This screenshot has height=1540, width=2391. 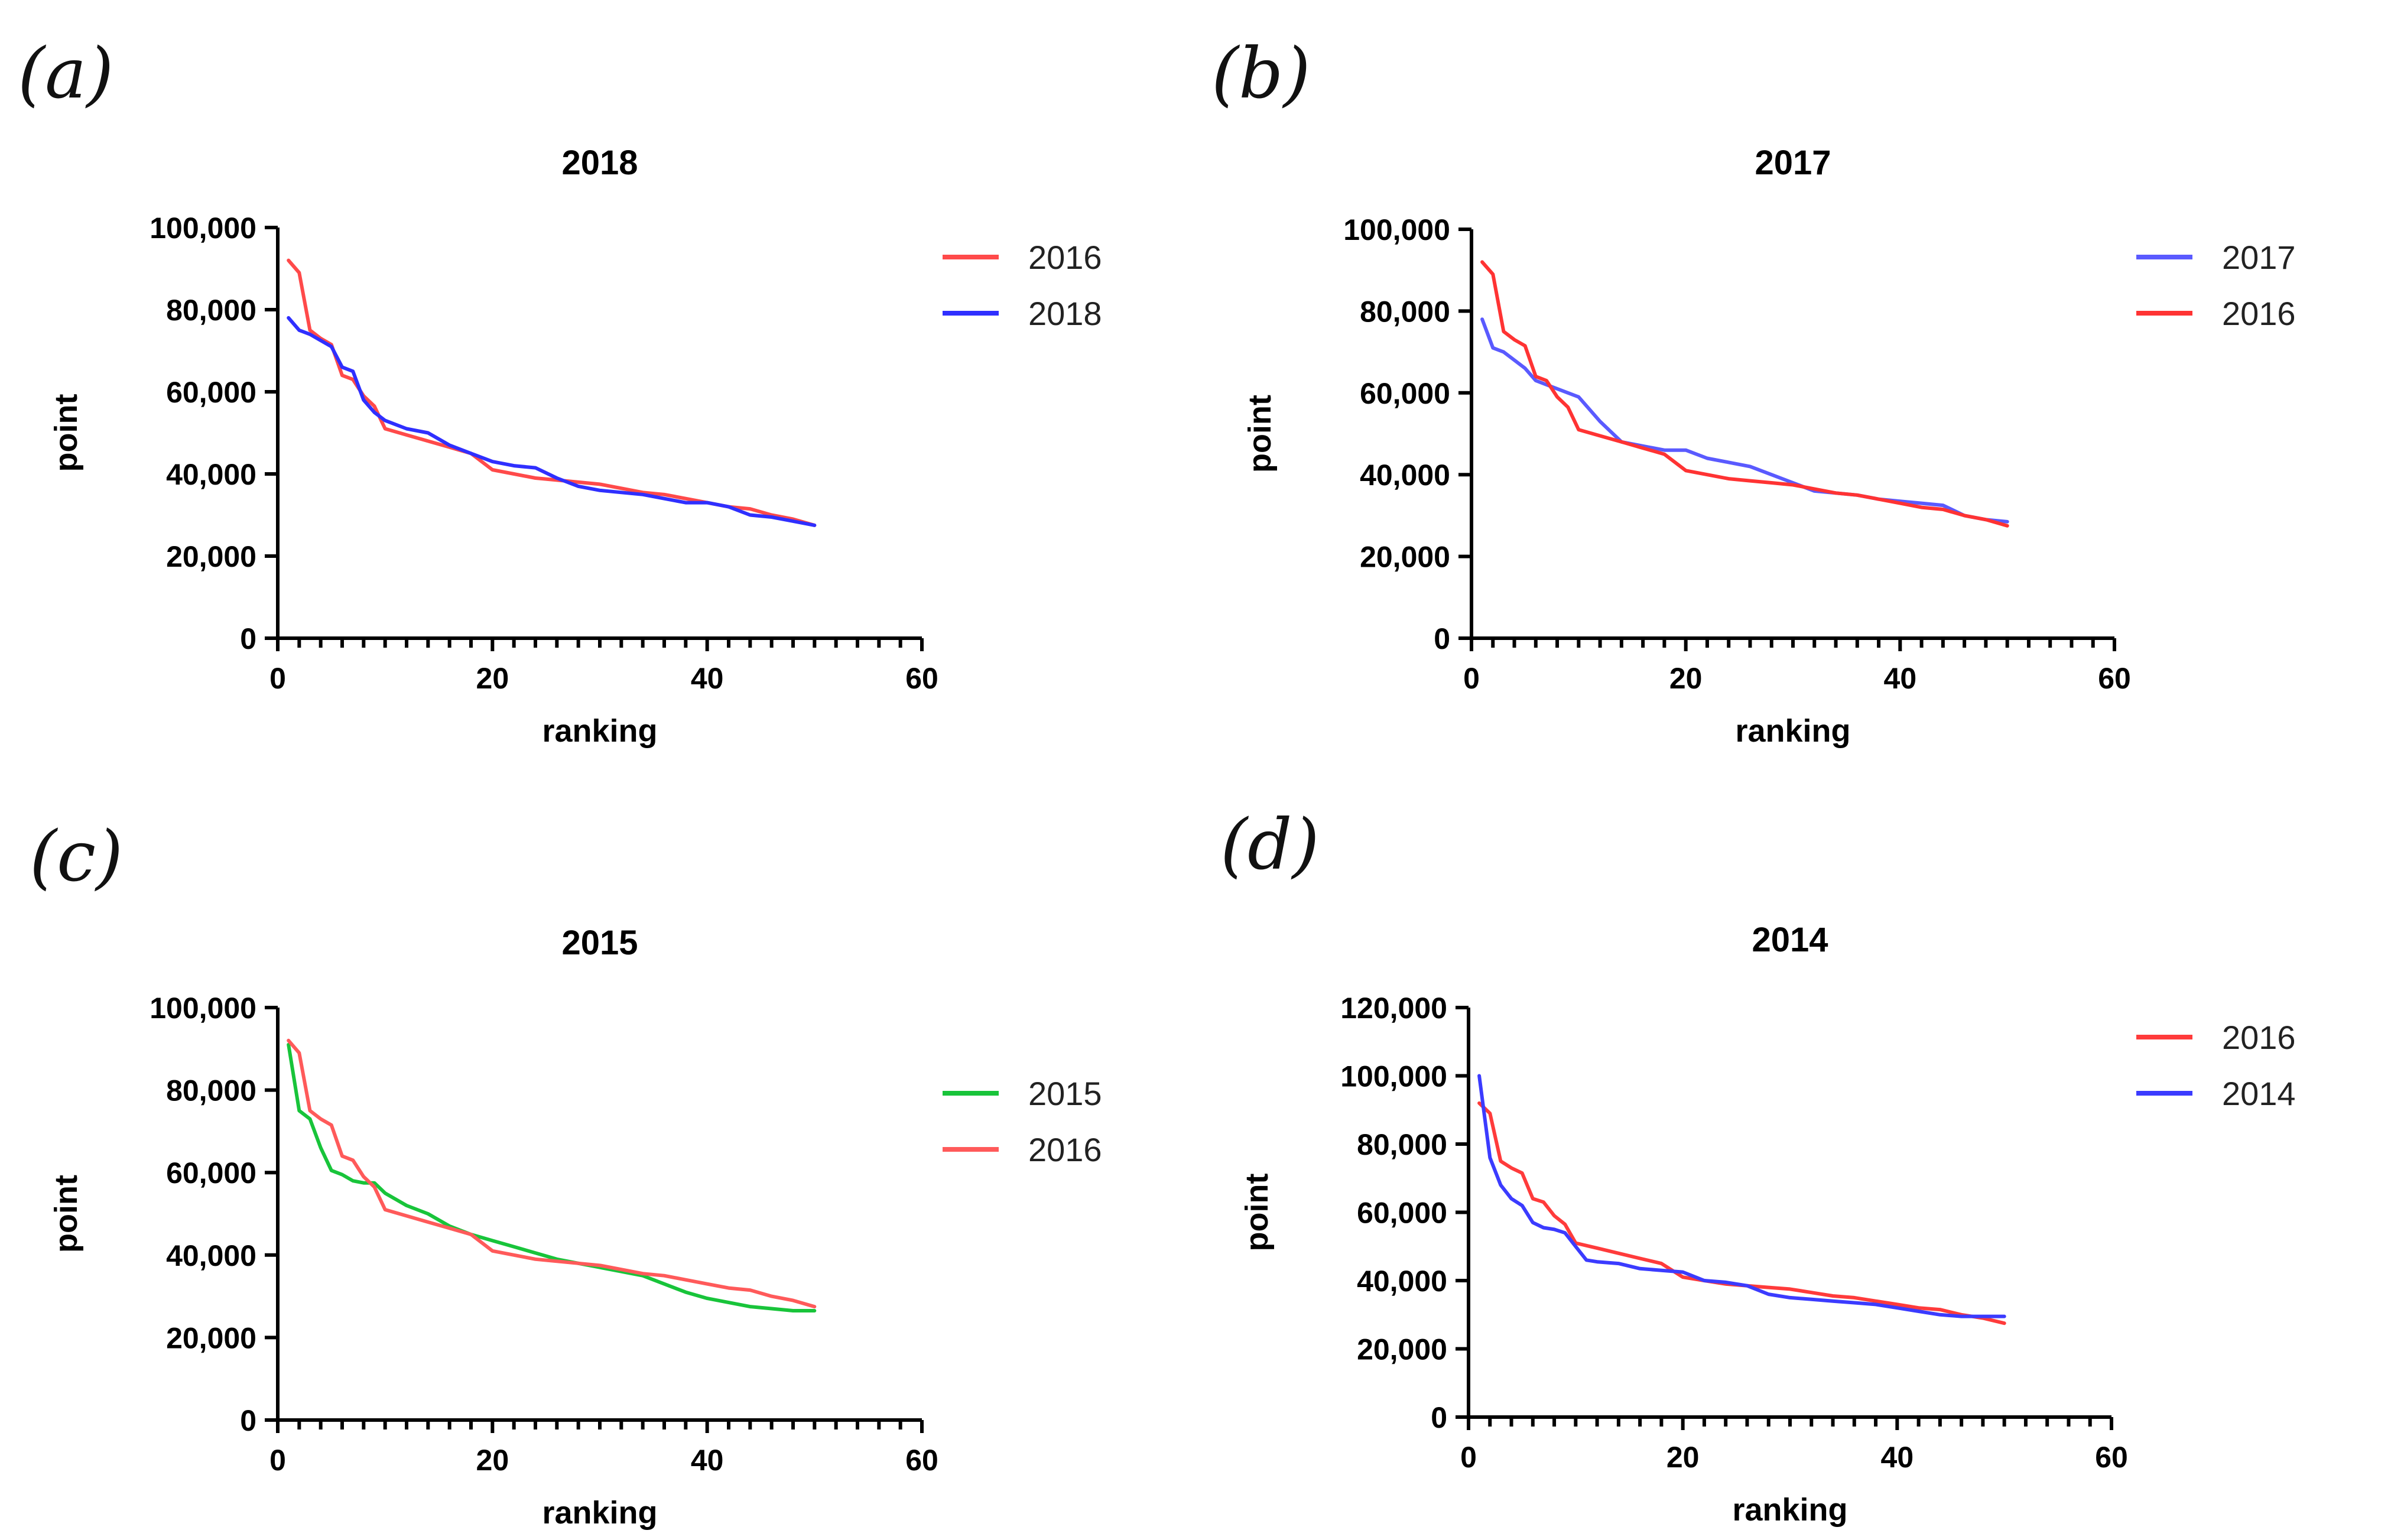 What do you see at coordinates (1065, 313) in the screenshot?
I see `legend-label: 2018` at bounding box center [1065, 313].